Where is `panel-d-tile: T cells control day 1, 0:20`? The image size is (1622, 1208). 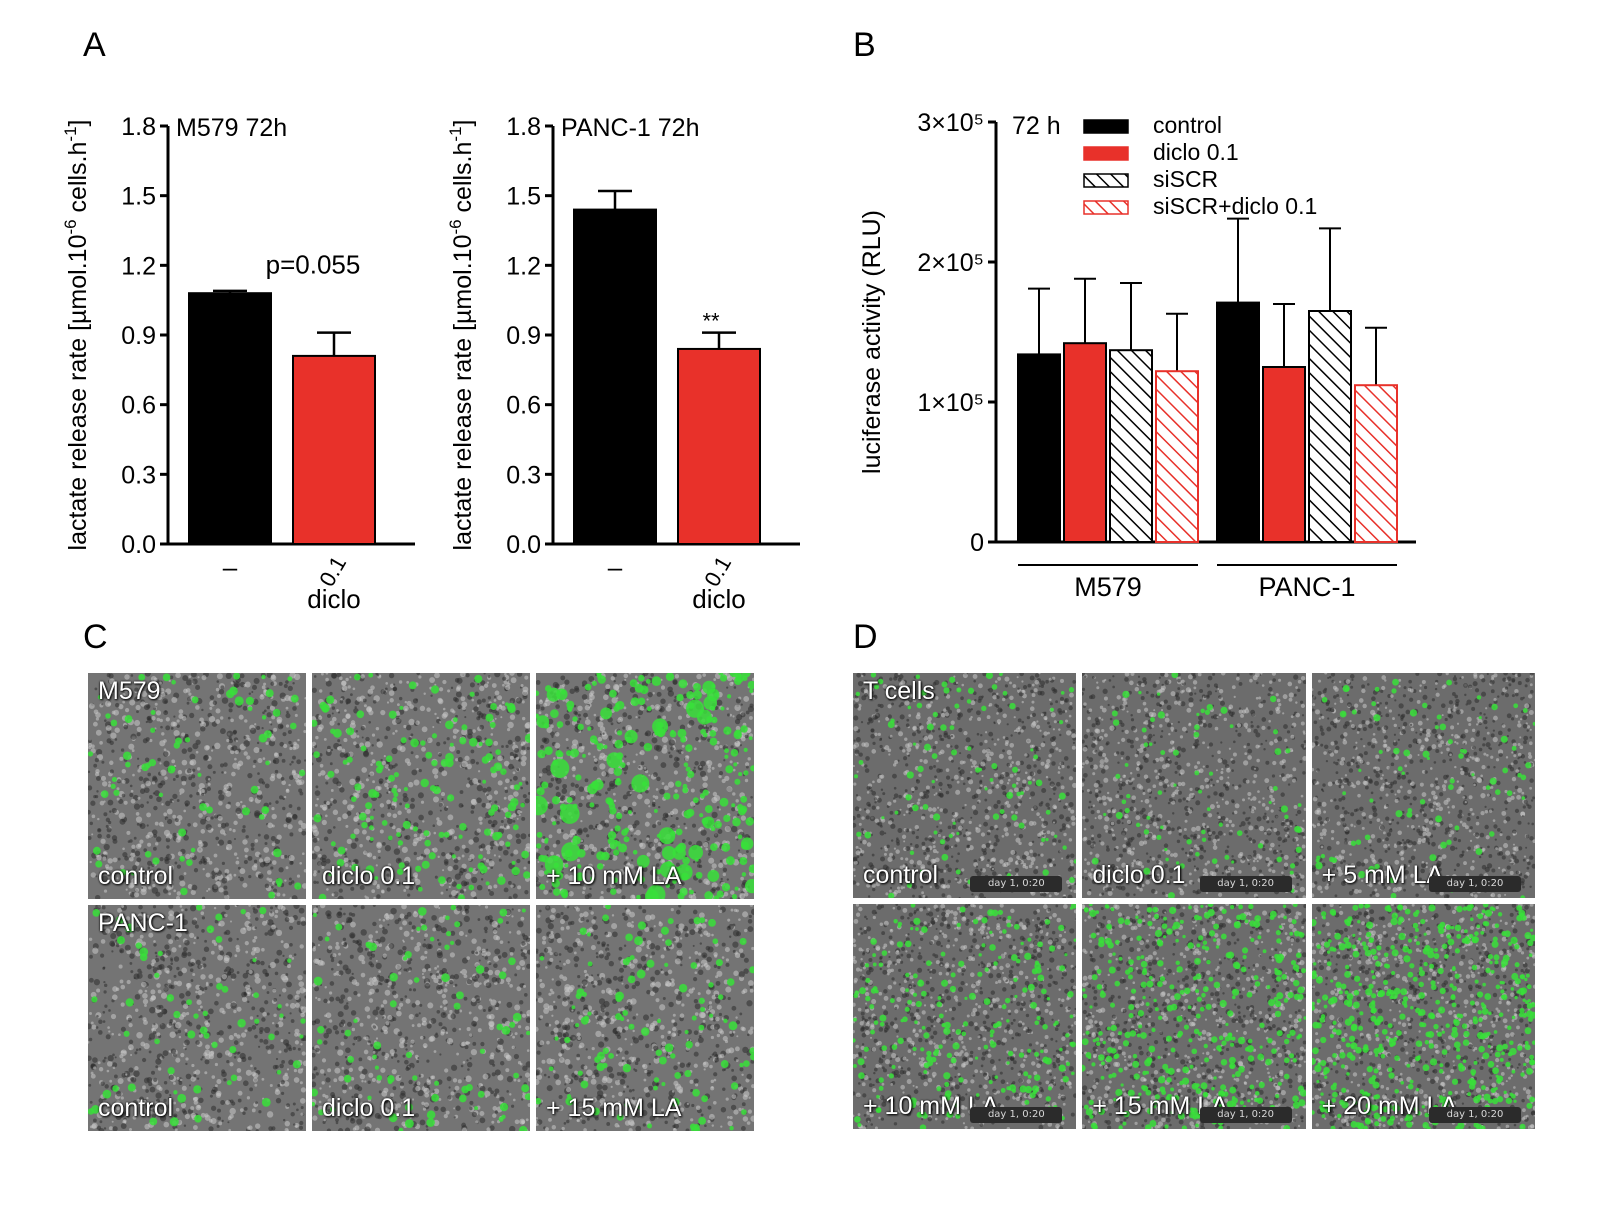
panel-d-tile: T cells control day 1, 0:20 is located at coordinates (965, 785).